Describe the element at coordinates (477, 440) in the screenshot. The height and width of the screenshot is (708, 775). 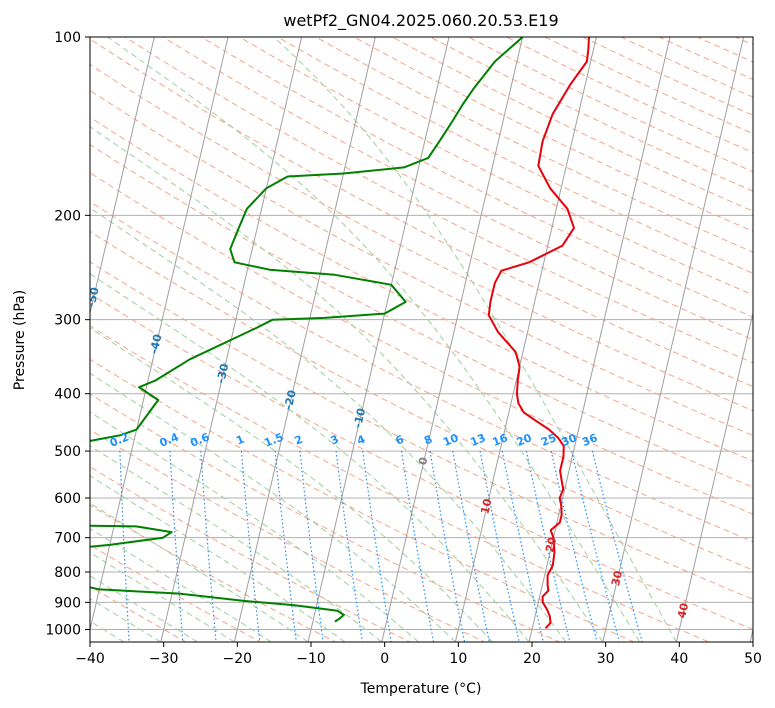
I see `mixing-ratio-label: 13` at that location.